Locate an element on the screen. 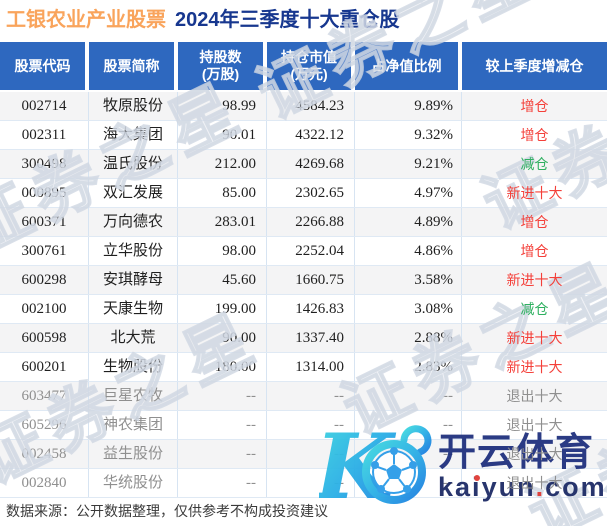  table-row: 002714 牧原股份 98.99 4584.23 9.89% 增仓 is located at coordinates (303, 106).